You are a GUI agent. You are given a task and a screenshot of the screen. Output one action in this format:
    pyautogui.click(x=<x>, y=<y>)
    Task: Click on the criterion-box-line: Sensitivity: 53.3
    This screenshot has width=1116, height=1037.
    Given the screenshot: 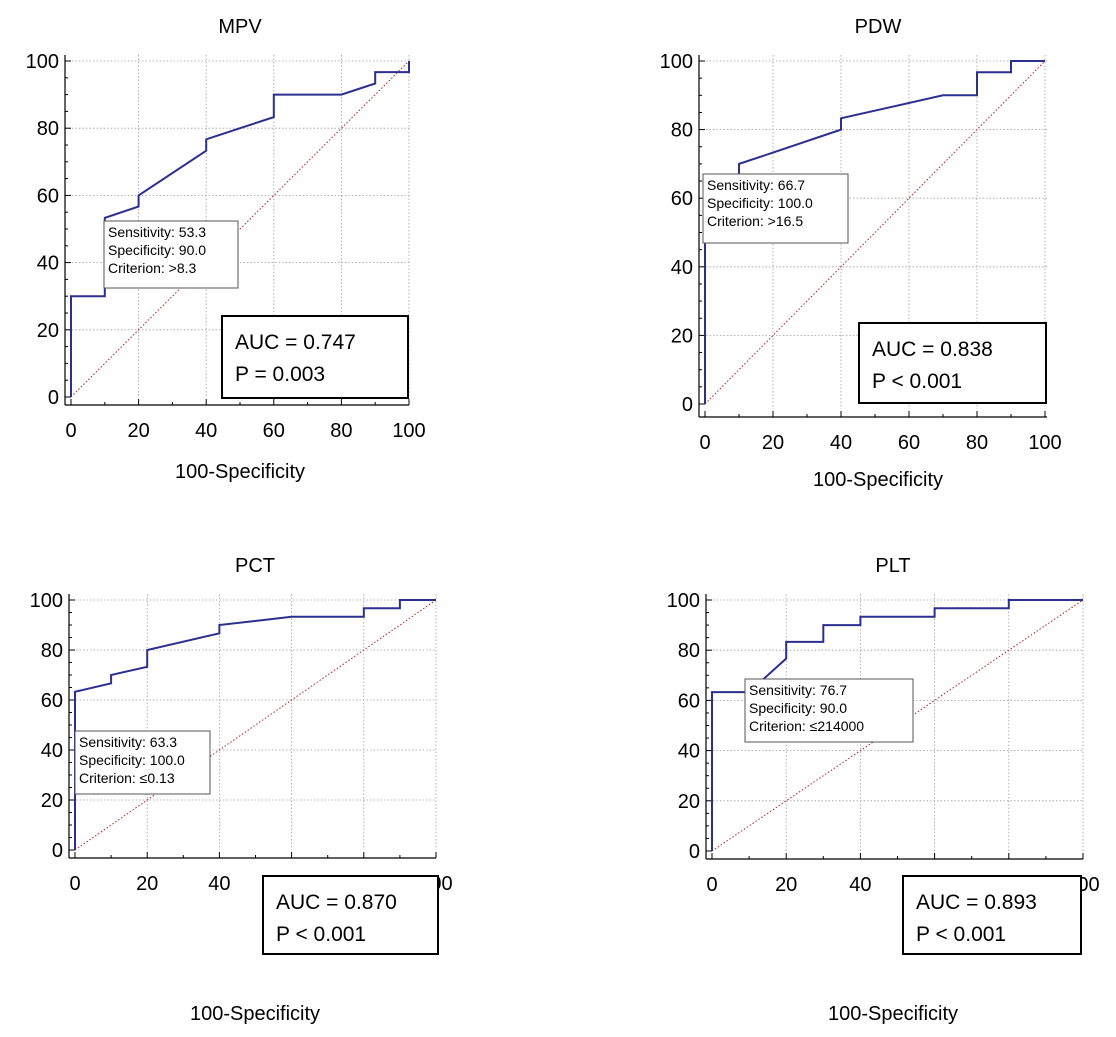 What is the action you would take?
    pyautogui.click(x=157, y=232)
    